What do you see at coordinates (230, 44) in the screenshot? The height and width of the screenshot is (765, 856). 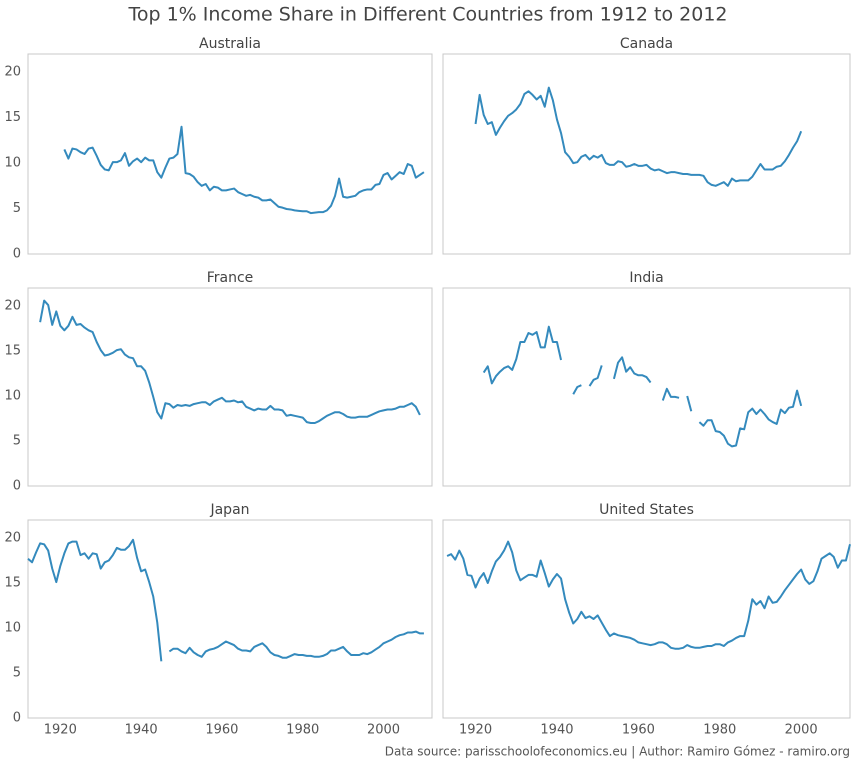 I see `panel-title: Australia` at bounding box center [230, 44].